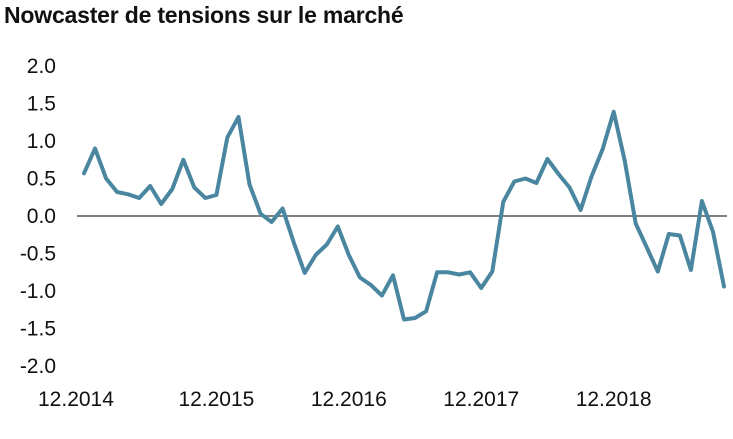 The width and height of the screenshot is (733, 439). Describe the element at coordinates (481, 399) in the screenshot. I see `x-tick-label: 12.2017` at that location.